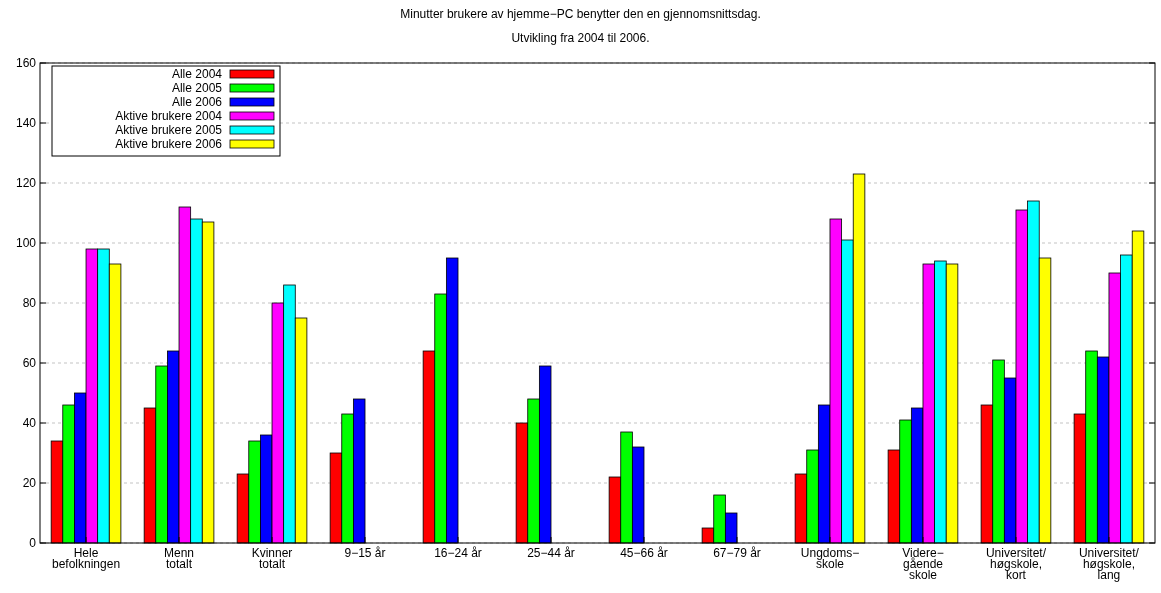 The image size is (1161, 593). Describe the element at coordinates (169, 144) in the screenshot. I see `legend-label: Aktive brukere 2006` at that location.